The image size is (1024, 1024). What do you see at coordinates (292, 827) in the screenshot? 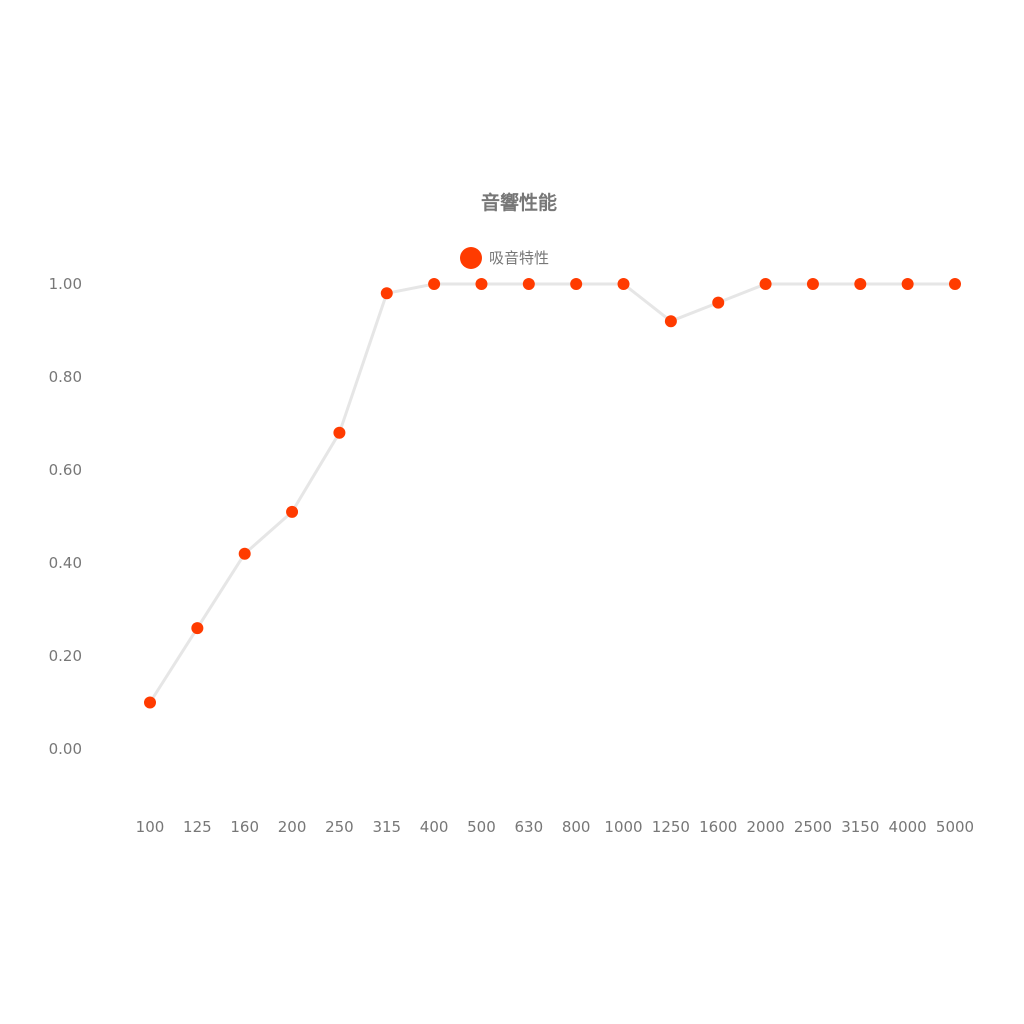
I see `x-tick-label: 200` at bounding box center [292, 827].